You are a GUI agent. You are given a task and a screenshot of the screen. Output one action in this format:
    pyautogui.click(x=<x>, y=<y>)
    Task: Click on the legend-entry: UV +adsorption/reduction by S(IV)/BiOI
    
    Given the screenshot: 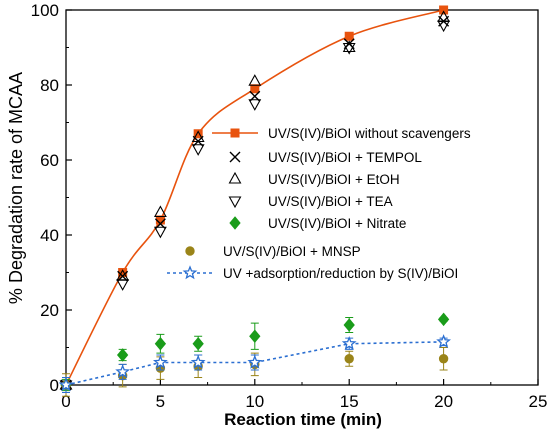 What is the action you would take?
    pyautogui.click(x=312, y=273)
    